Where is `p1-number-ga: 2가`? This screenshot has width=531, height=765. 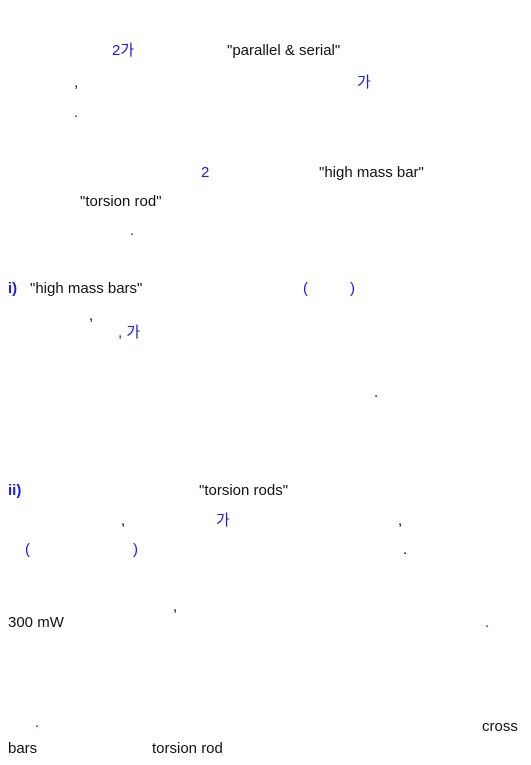 p1-number-ga: 2가 is located at coordinates (123, 50).